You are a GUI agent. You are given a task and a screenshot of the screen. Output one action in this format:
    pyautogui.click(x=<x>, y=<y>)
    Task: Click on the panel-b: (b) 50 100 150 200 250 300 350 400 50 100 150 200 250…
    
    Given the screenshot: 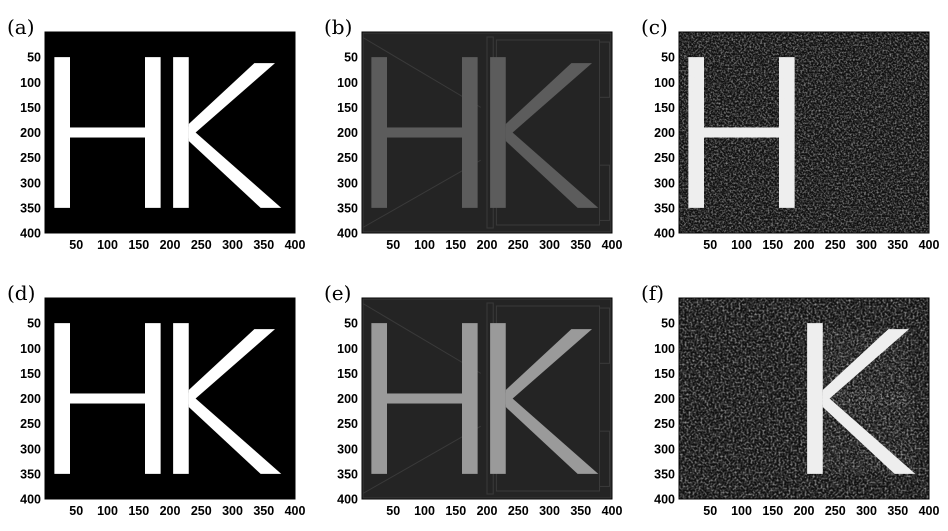 What is the action you would take?
    pyautogui.click(x=473, y=133)
    